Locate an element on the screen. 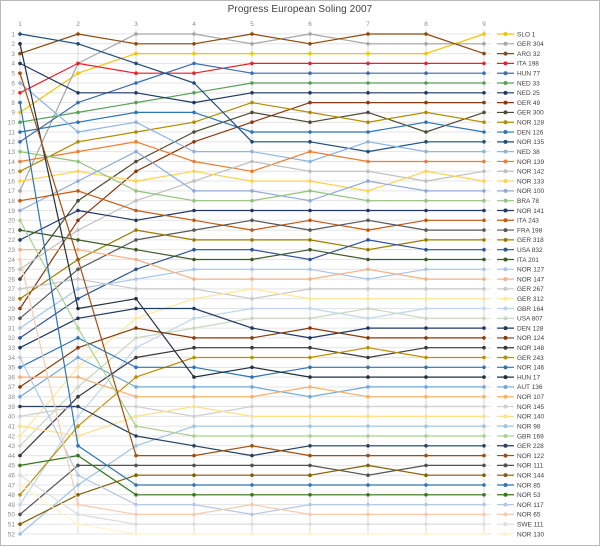  y-axis-tick-label: 20 is located at coordinates (12, 221).